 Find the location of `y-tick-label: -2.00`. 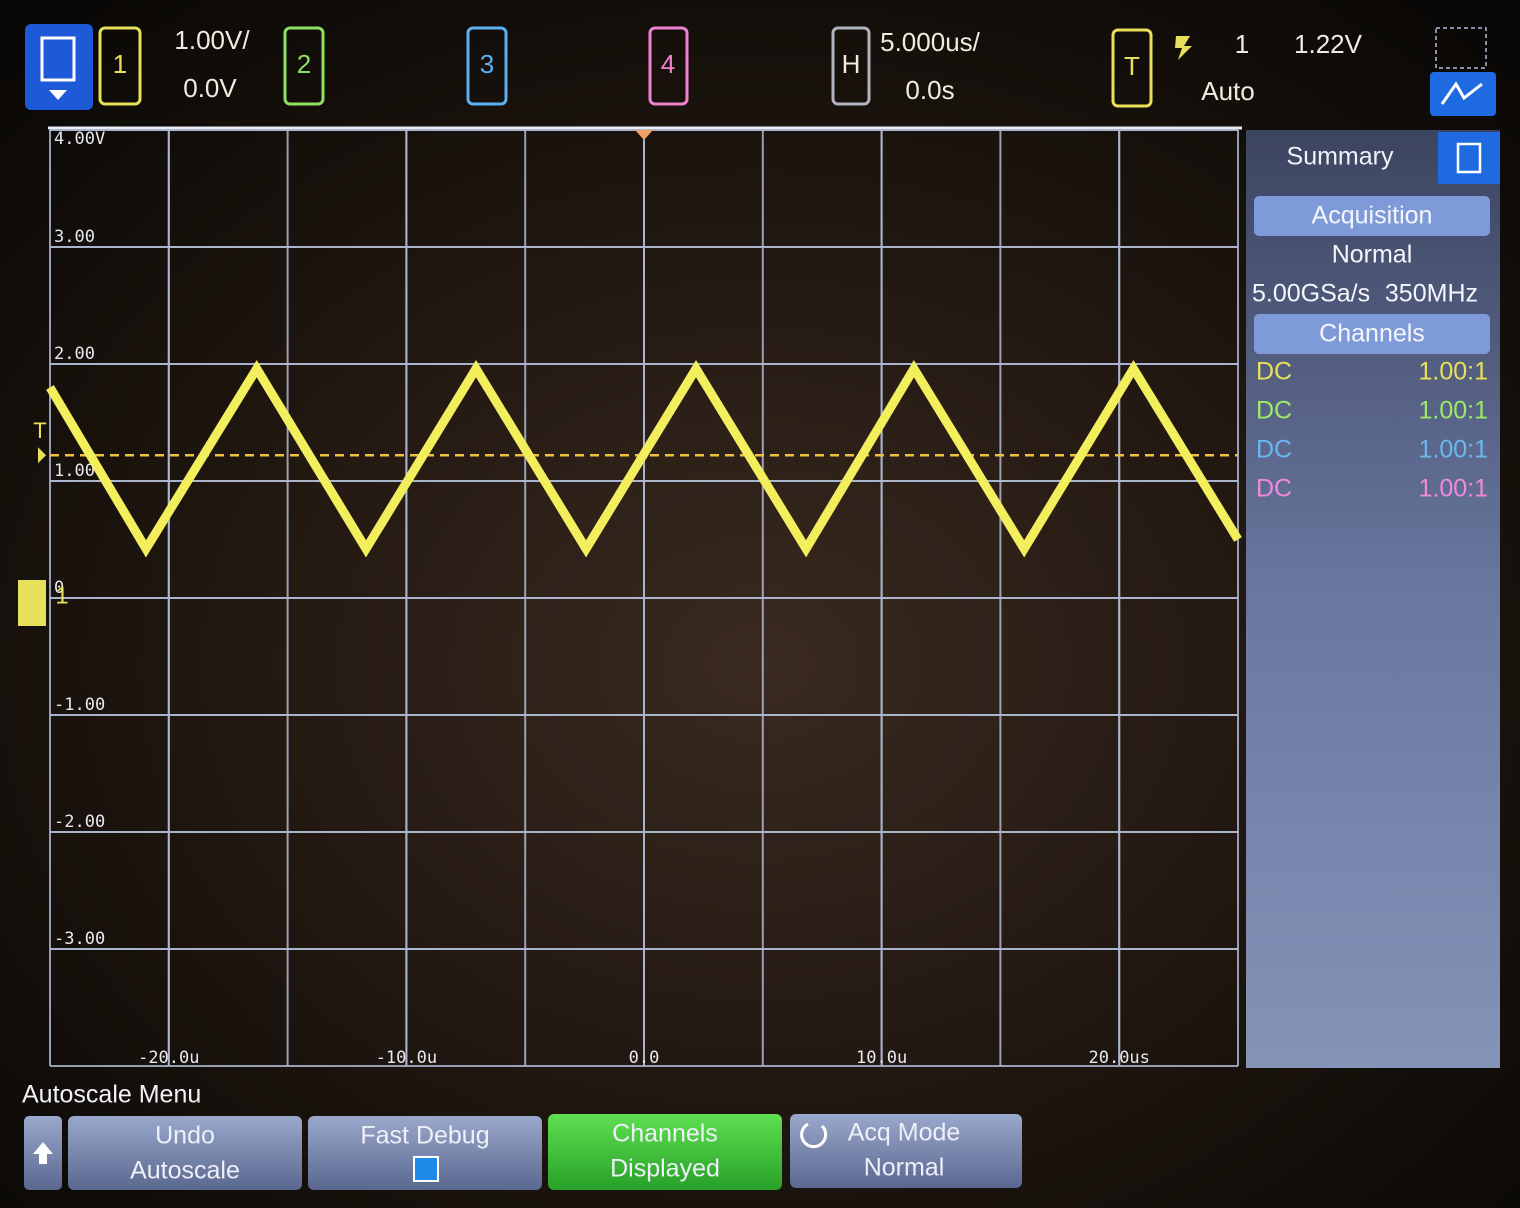

y-tick-label: -2.00 is located at coordinates (79, 822).